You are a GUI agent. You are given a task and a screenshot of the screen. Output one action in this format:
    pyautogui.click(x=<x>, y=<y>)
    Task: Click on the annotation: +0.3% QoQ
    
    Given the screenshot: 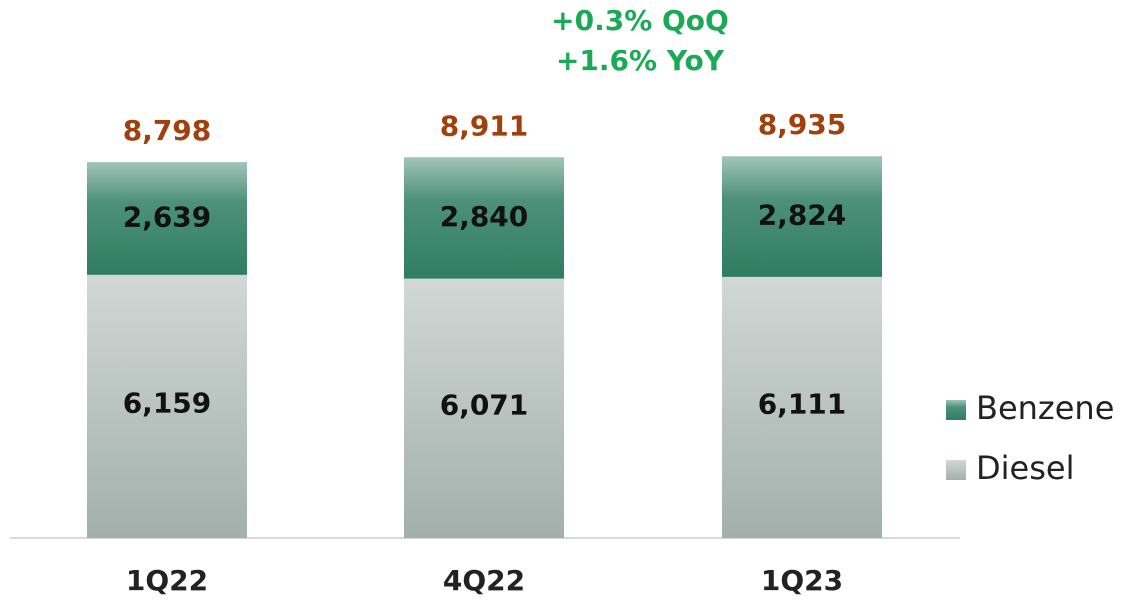 What is the action you would take?
    pyautogui.click(x=640, y=20)
    